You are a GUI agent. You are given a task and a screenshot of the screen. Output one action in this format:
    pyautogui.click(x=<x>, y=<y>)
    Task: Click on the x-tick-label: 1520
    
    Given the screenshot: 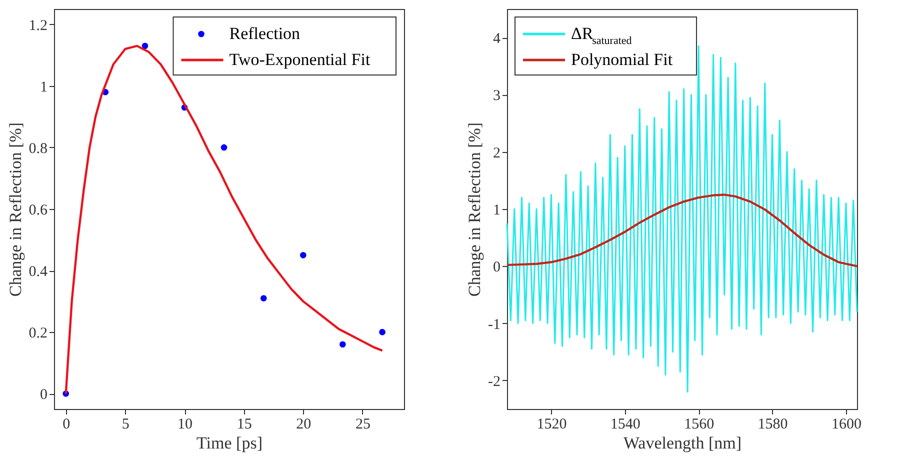 What is the action you would take?
    pyautogui.click(x=551, y=424)
    